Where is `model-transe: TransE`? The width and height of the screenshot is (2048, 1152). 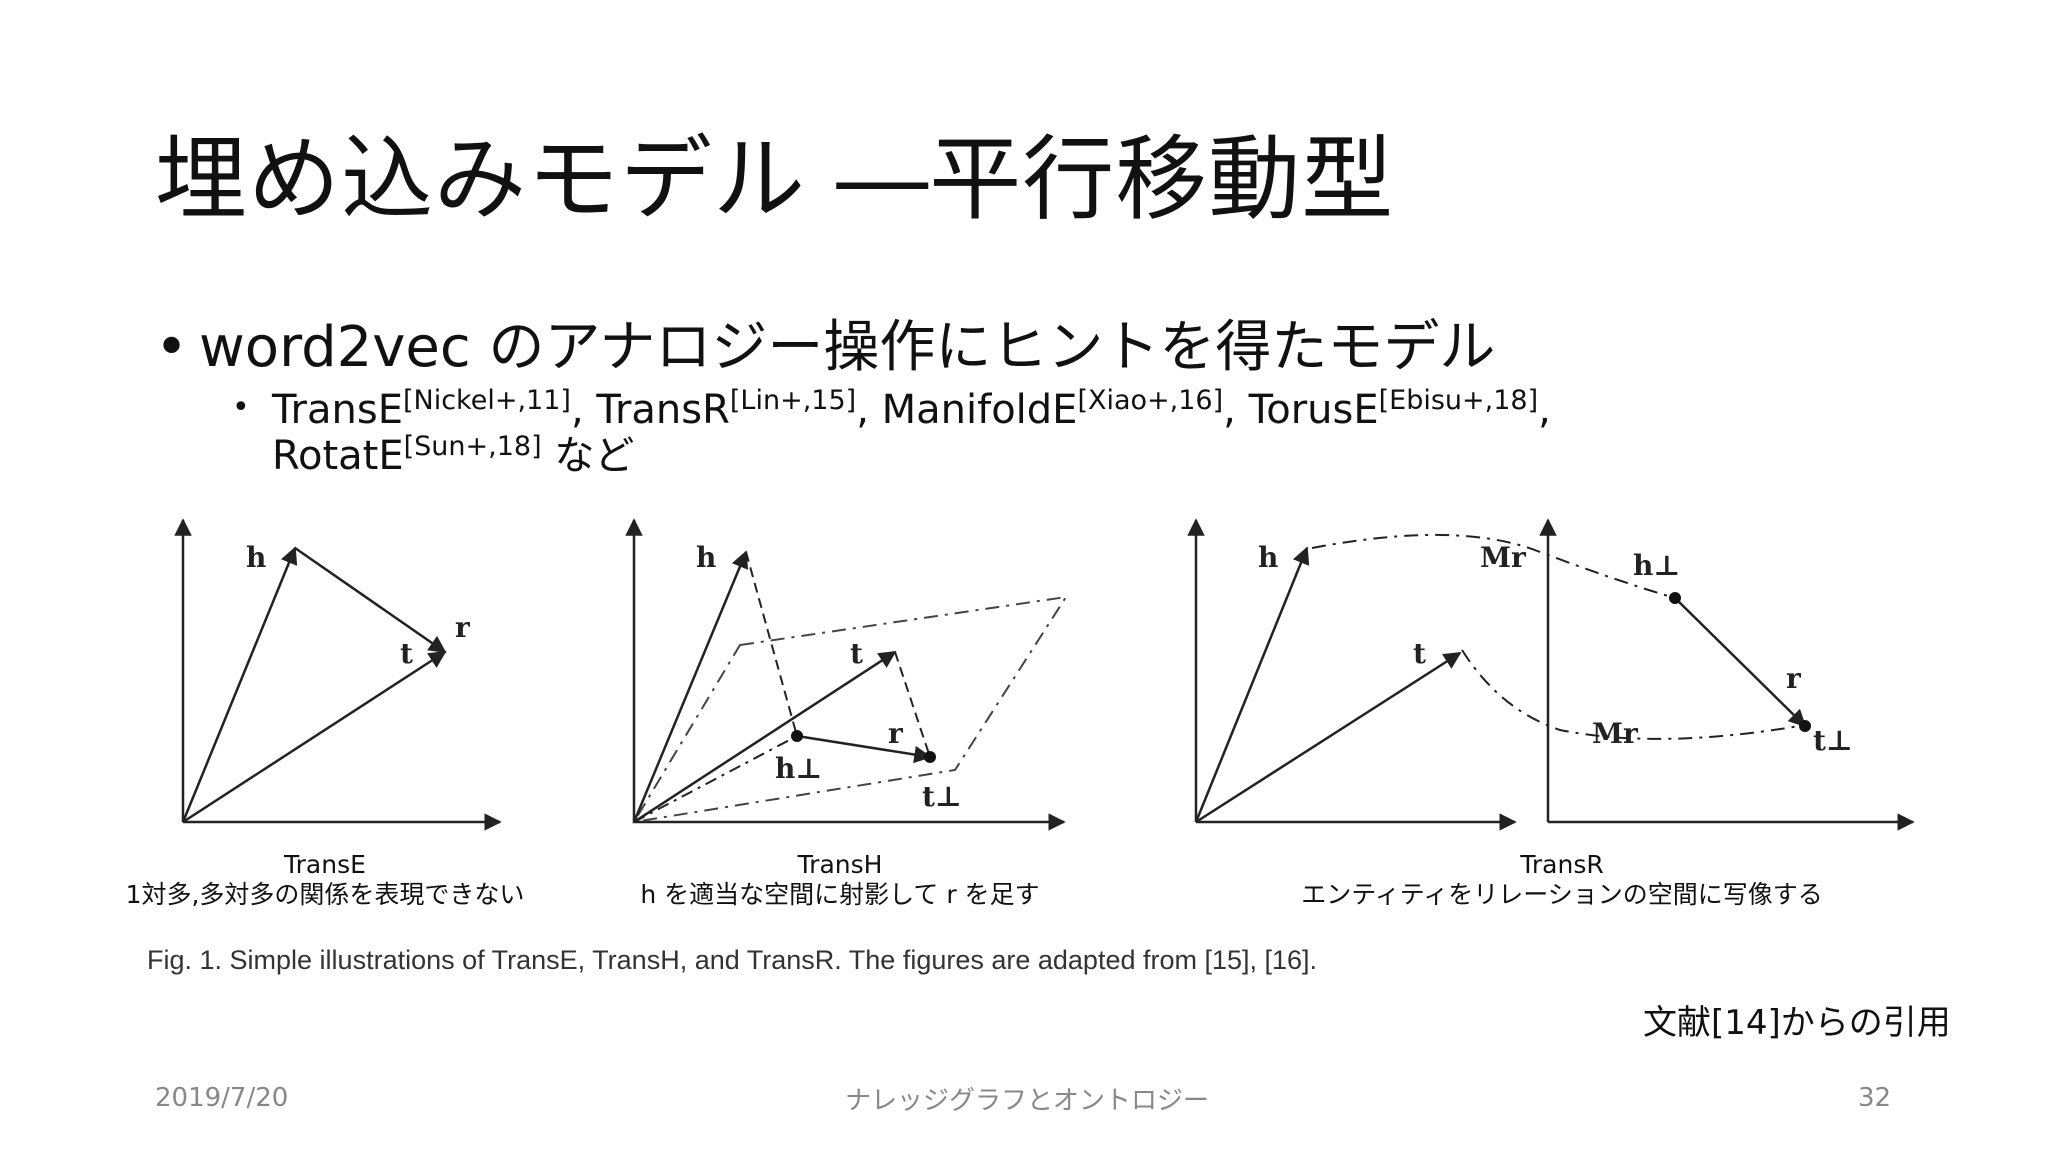
model-transe: TransE is located at coordinates (337, 410).